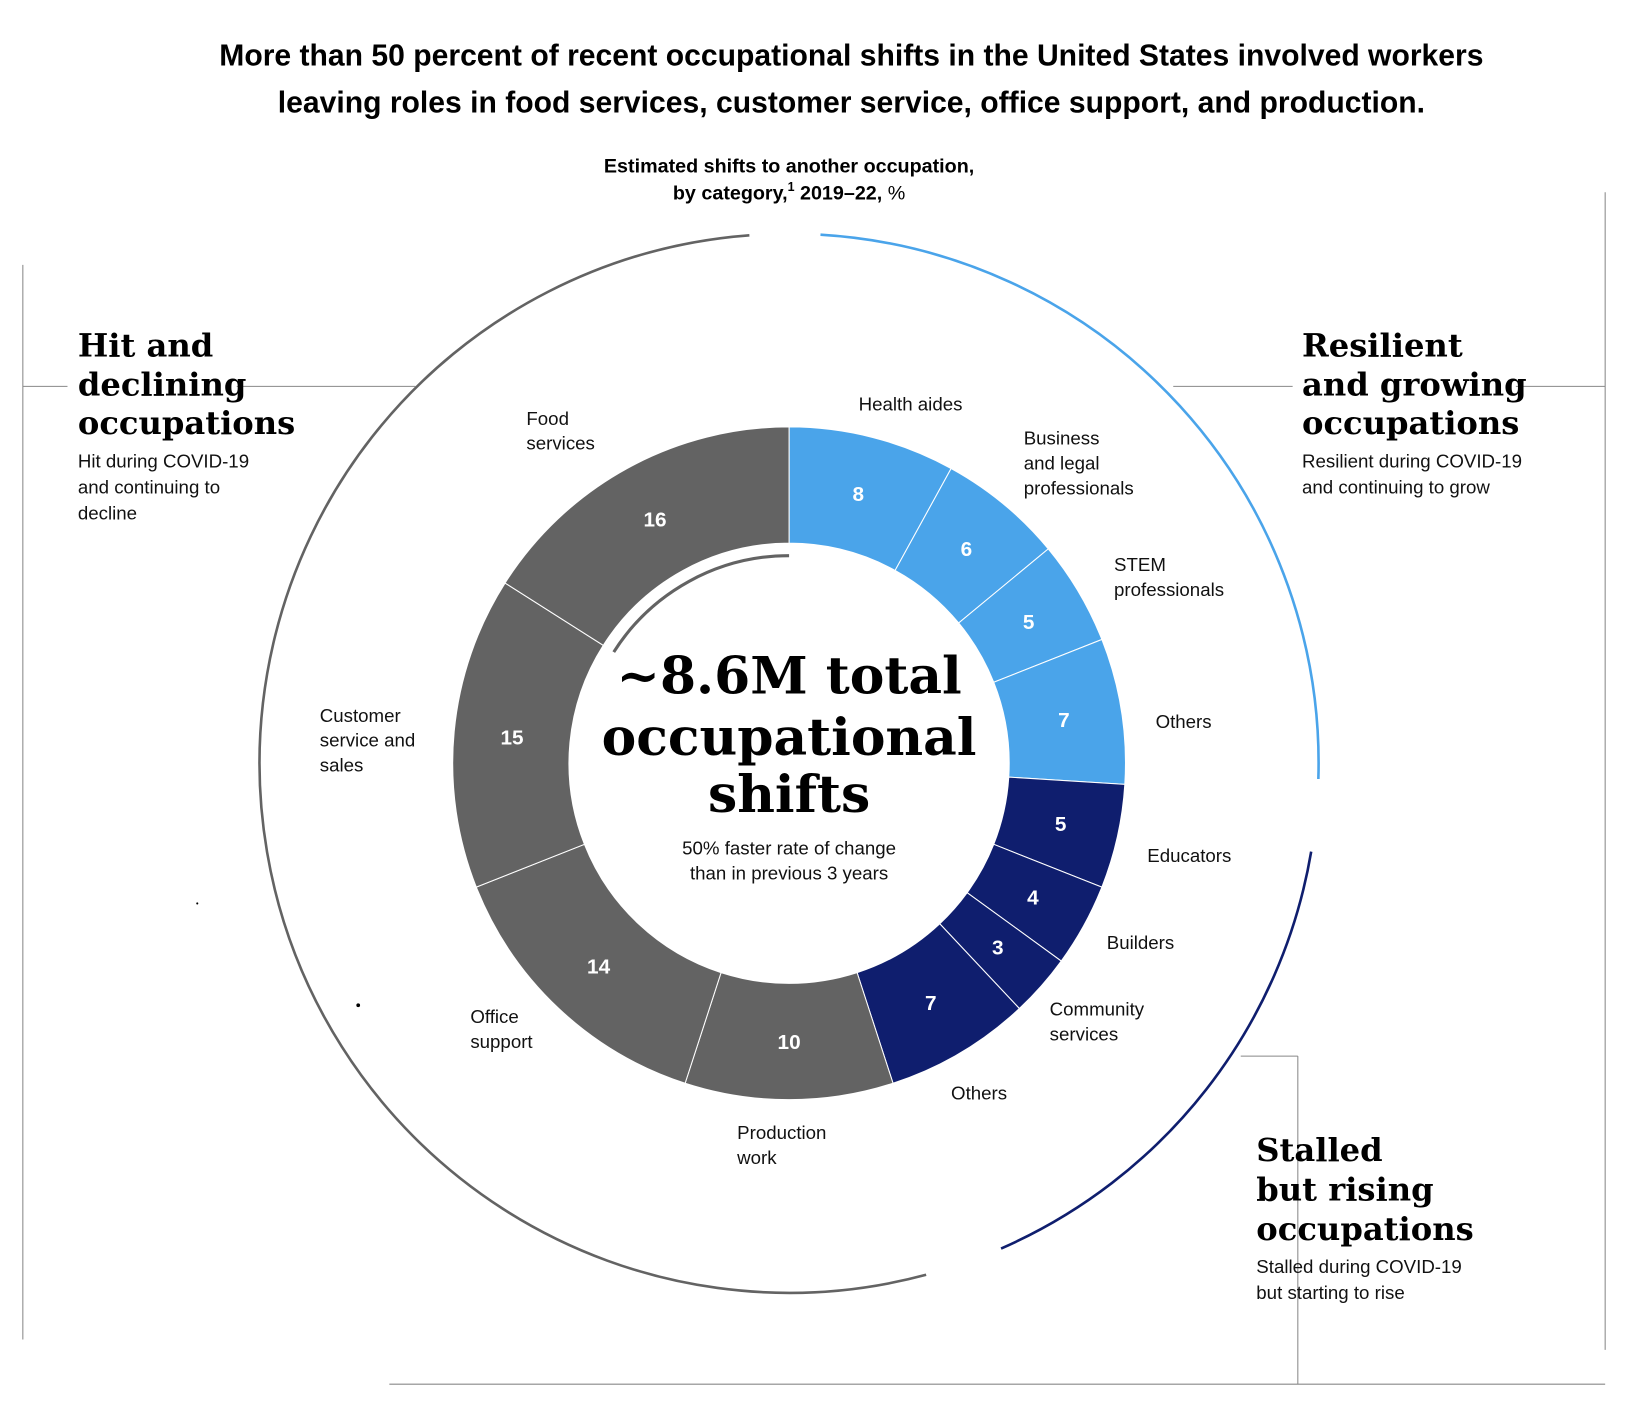 The height and width of the screenshot is (1402, 1628). What do you see at coordinates (145, 345) in the screenshot?
I see `group-title: Hit and` at bounding box center [145, 345].